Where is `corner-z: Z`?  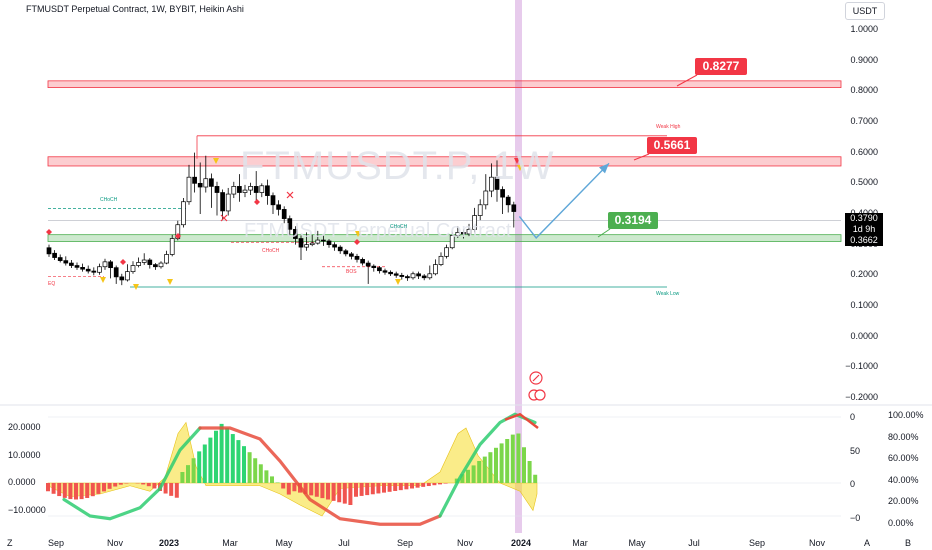
corner-z: Z is located at coordinates (10, 543).